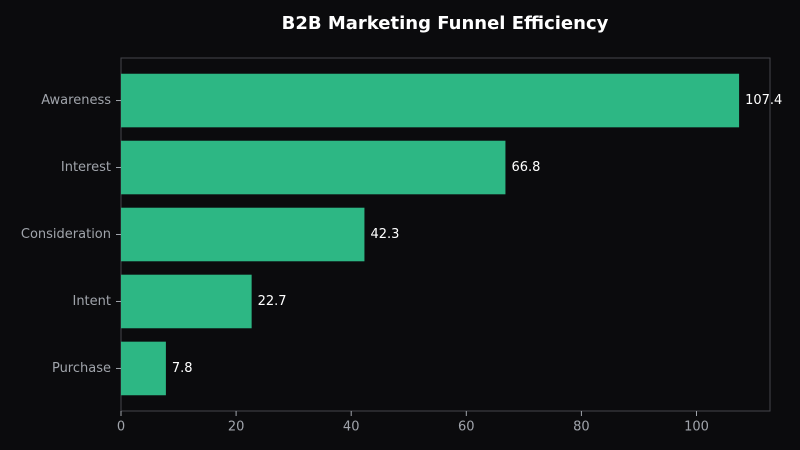 This screenshot has width=800, height=450. Describe the element at coordinates (466, 427) in the screenshot. I see `x-tick-label: 60` at that location.